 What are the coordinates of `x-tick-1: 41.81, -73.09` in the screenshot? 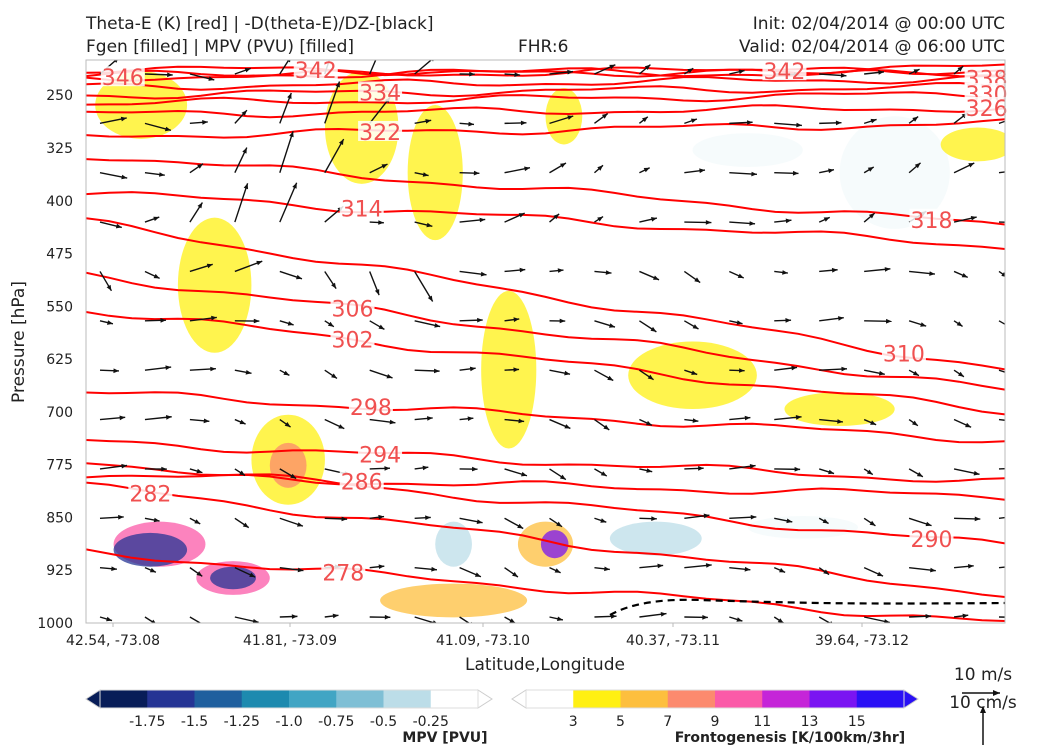 It's located at (290, 641).